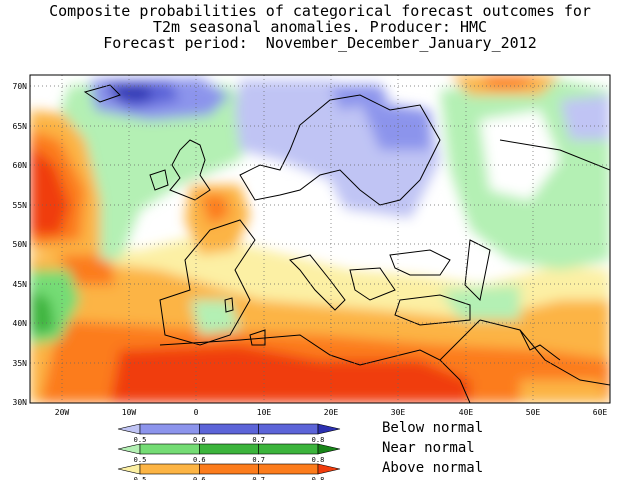 The width and height of the screenshot is (640, 480). What do you see at coordinates (20, 323) in the screenshot?
I see `lat-tick-label: 40N` at bounding box center [20, 323].